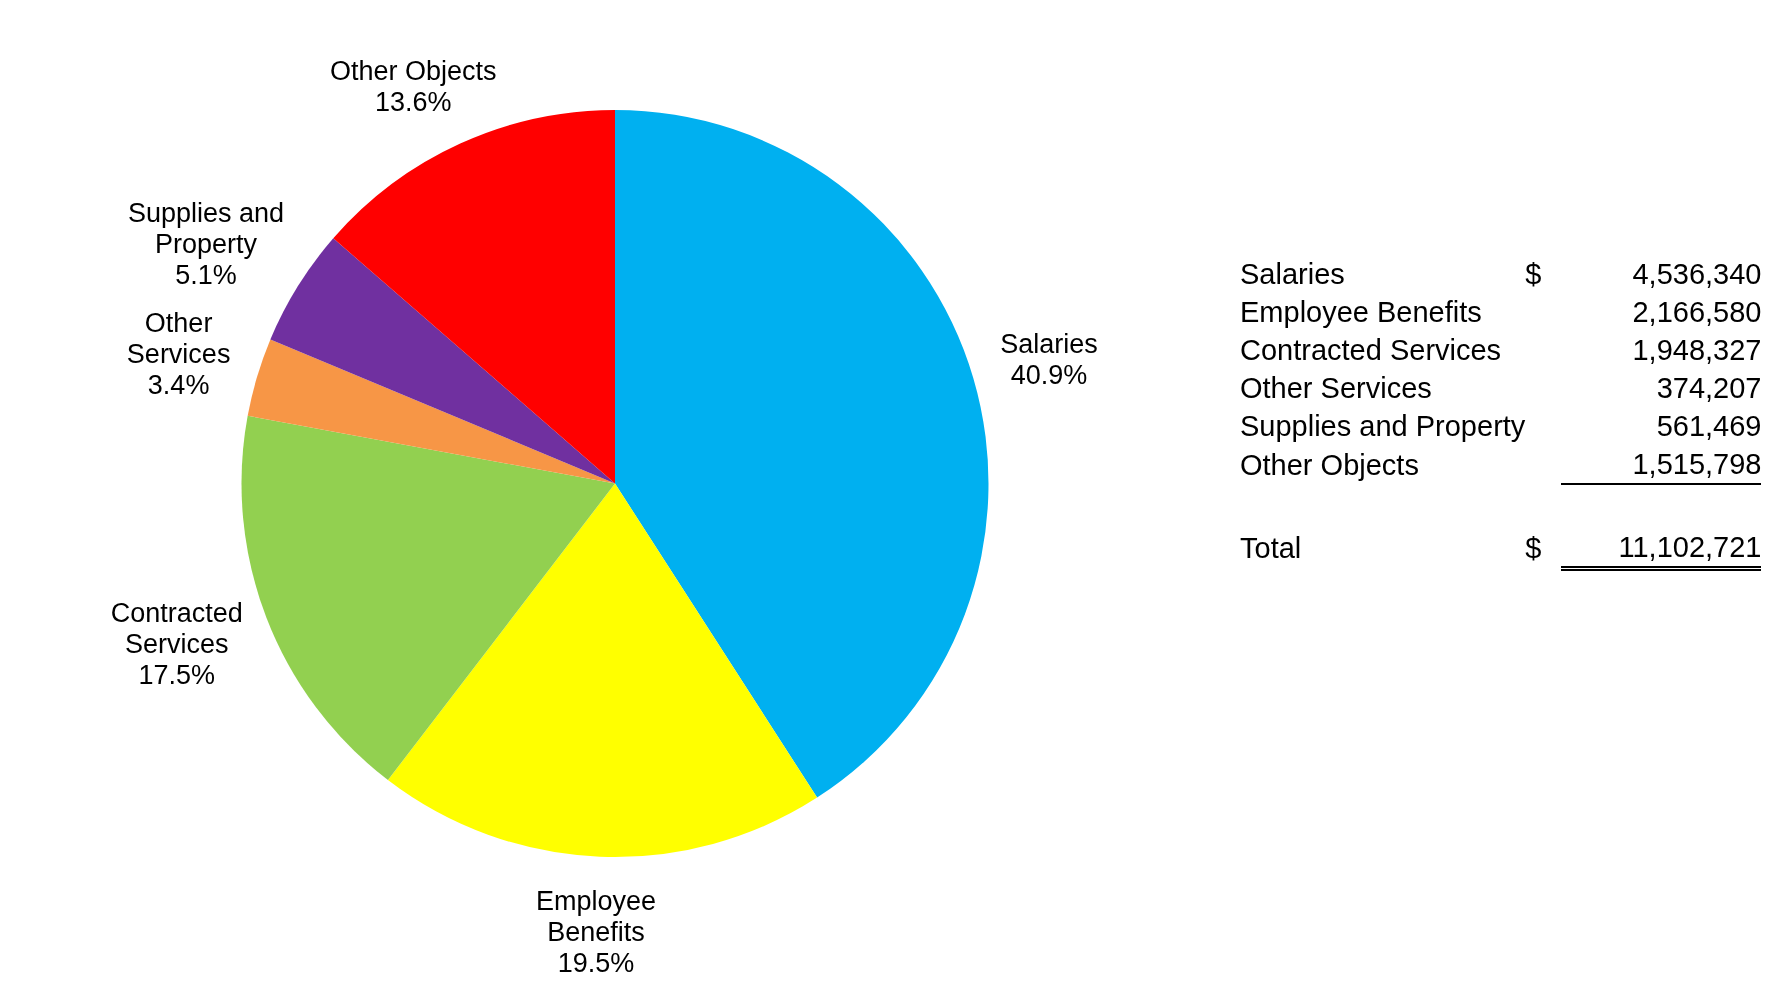 This screenshot has height=987, width=1774. I want to click on text: 2,166,580, so click(1696, 312).